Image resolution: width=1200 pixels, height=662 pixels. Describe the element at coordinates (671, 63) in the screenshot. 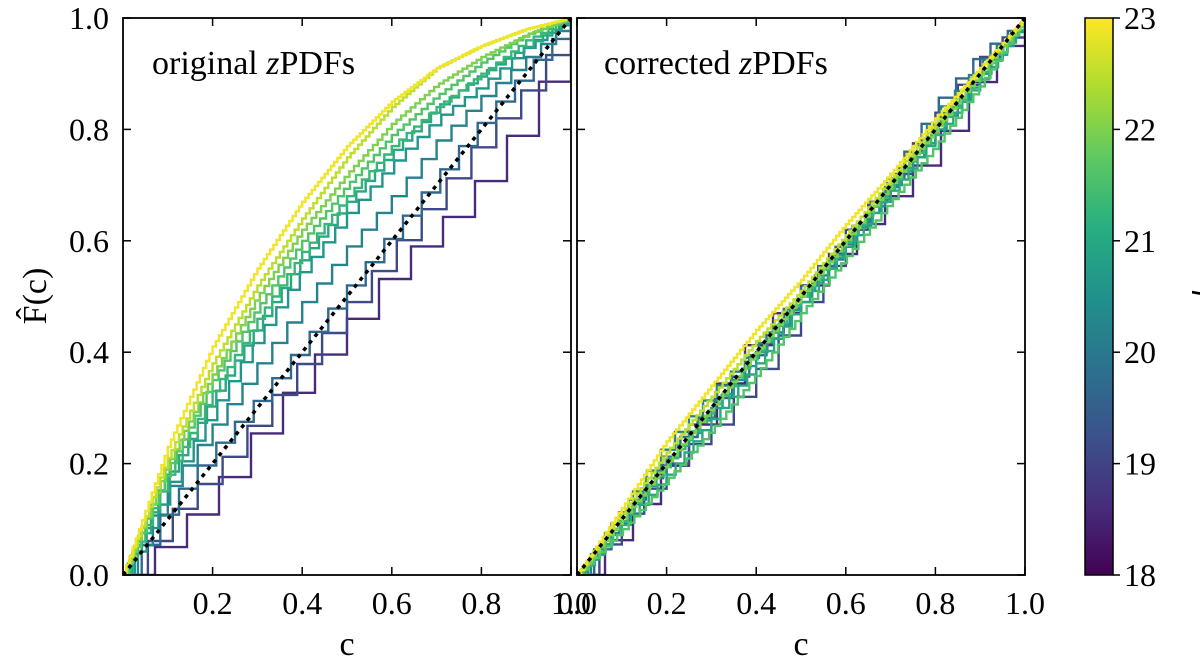

I see `right-annotation-prefix: corrected` at that location.